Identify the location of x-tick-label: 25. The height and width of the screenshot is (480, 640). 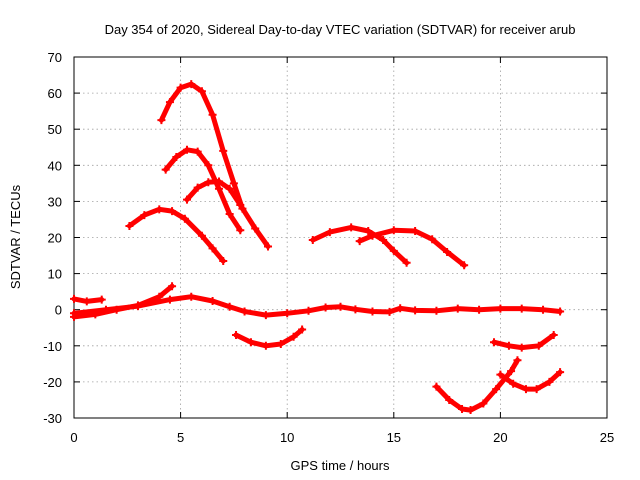
(607, 437).